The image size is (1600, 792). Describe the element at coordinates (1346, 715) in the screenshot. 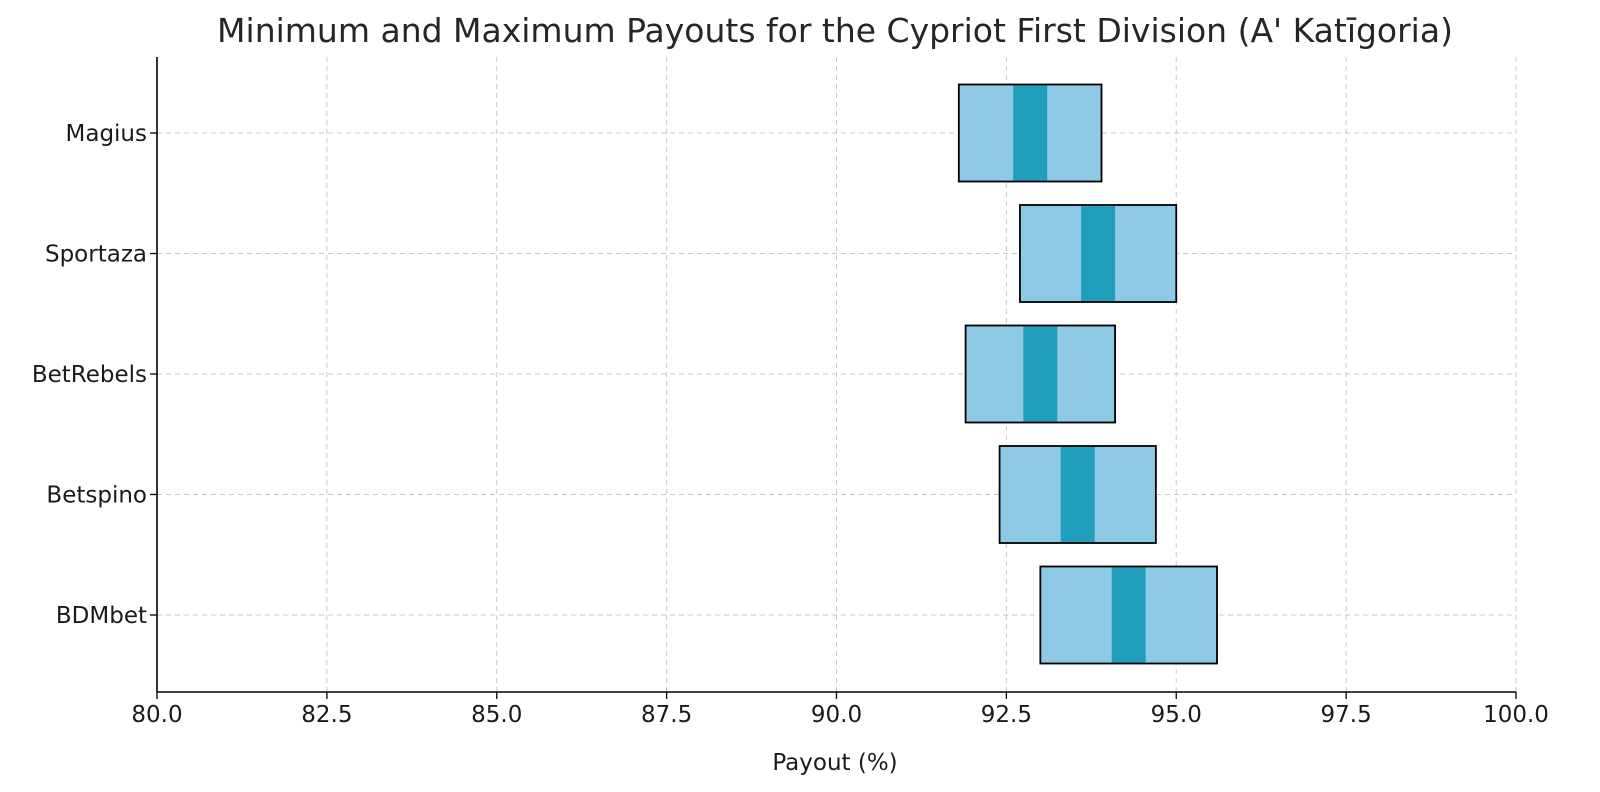

I see `x-tick-label: 97.5` at that location.